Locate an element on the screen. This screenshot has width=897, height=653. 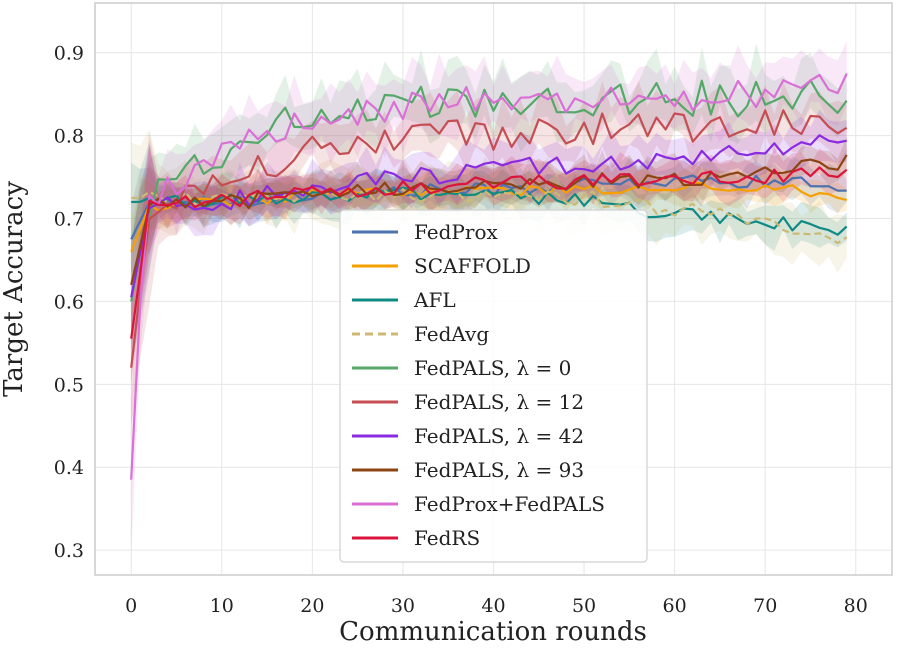
x-tick-labels: 0 10 20 30 40 50 60 70 80 is located at coordinates (496, 606).